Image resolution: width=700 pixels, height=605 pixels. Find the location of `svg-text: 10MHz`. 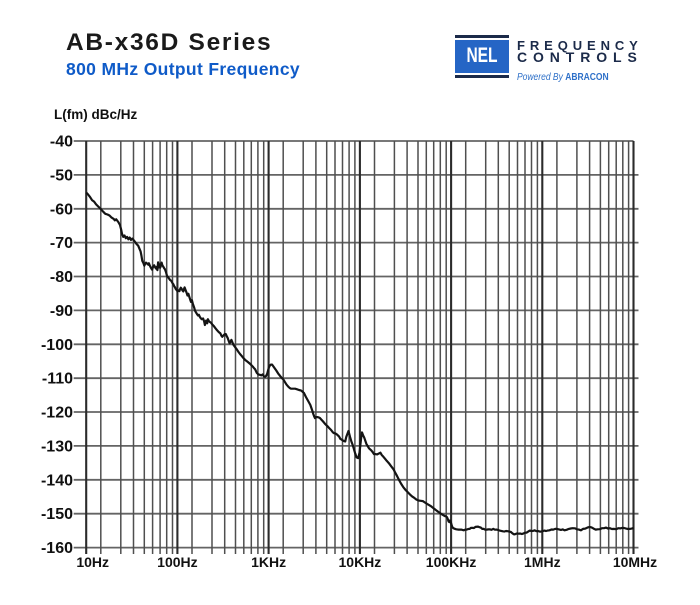

svg-text: 10MHz is located at coordinates (635, 562).